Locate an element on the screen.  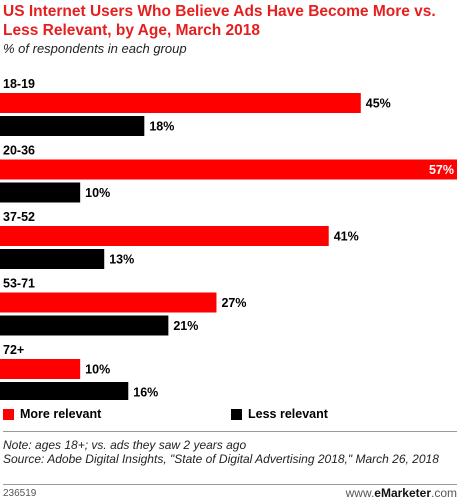
data-label-less-relevant-72-: 16% is located at coordinates (145, 393).